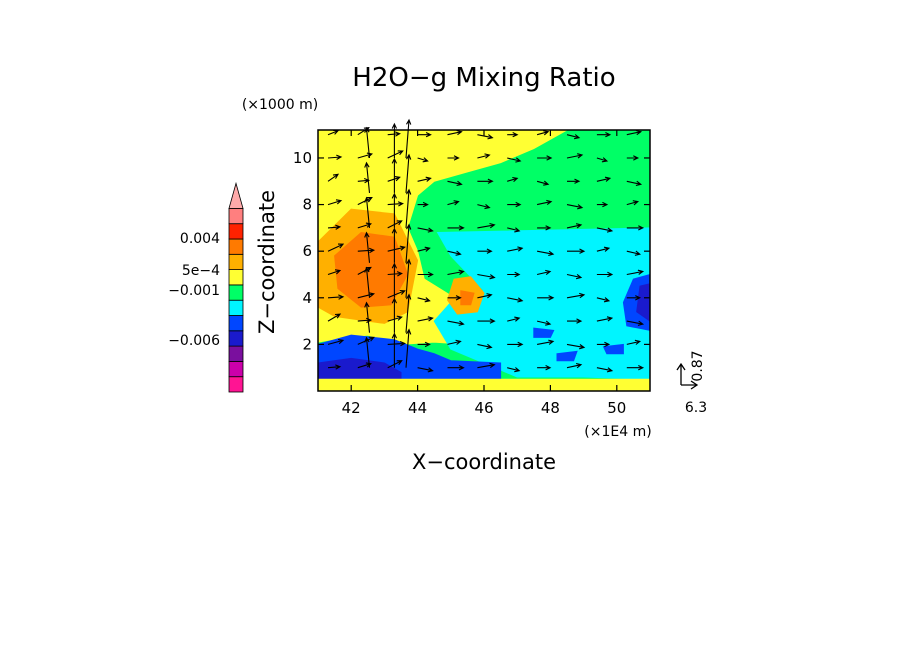  I want to click on reference-vector: 0.87 6.3, so click(691, 383).